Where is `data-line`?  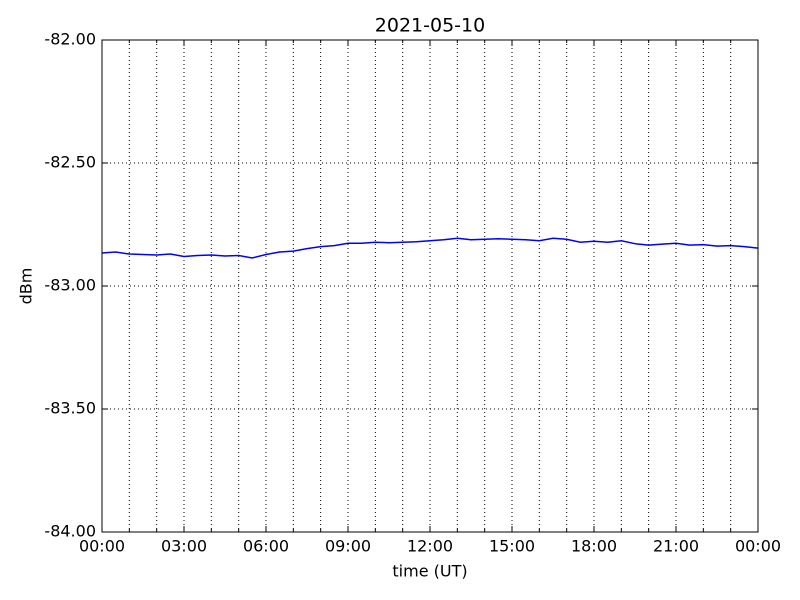
data-line is located at coordinates (430, 248).